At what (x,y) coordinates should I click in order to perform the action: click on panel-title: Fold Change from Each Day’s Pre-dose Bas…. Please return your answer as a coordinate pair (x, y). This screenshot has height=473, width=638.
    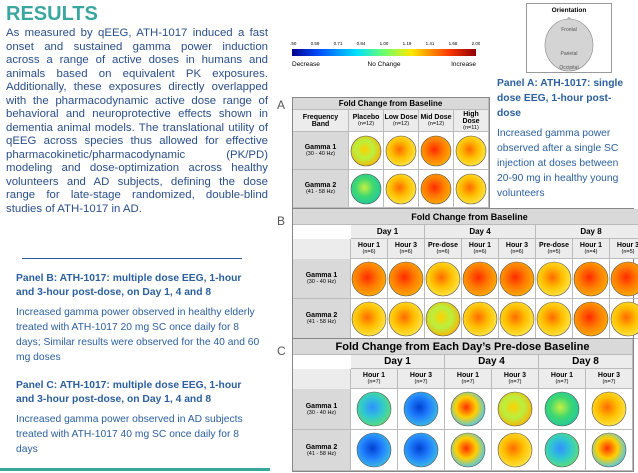
    Looking at the image, I should click on (463, 347).